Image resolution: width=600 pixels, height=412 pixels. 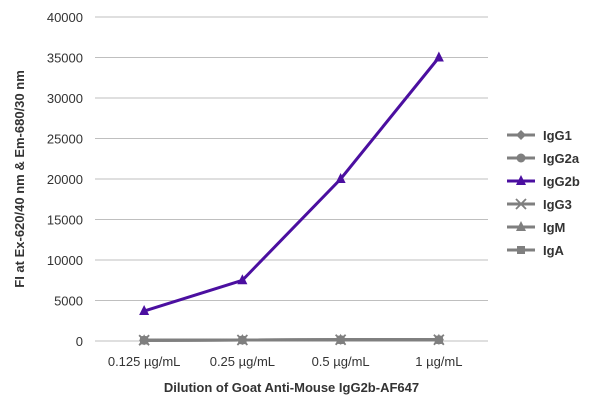 What do you see at coordinates (68, 301) in the screenshot?
I see `y-tick-label: 5000` at bounding box center [68, 301].